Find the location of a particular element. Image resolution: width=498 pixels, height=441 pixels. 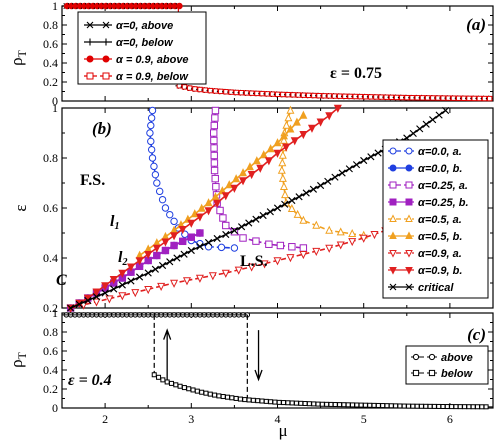

panel-a-ytick-label: 0.6 is located at coordinates (50, 44).